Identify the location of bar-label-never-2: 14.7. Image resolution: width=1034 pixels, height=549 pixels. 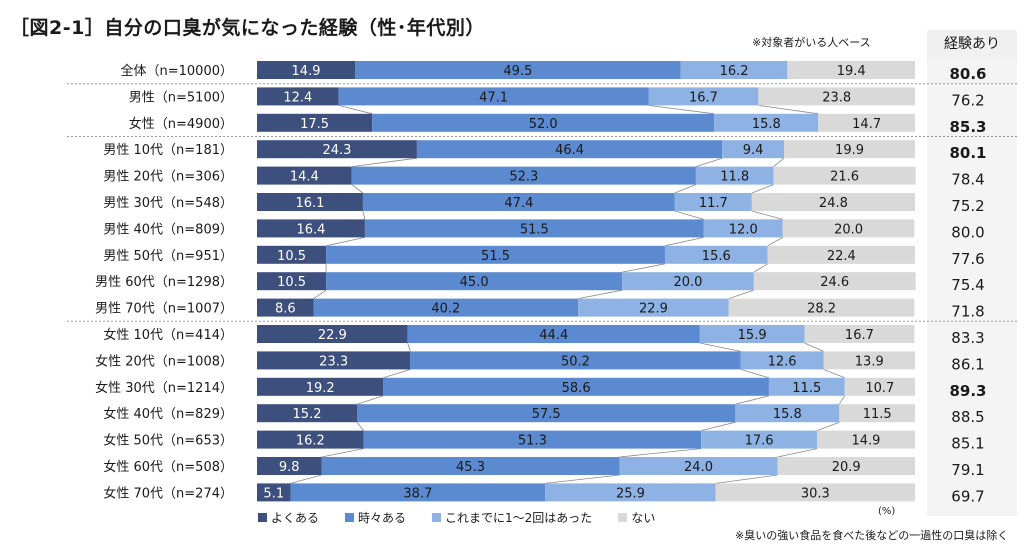
(866, 124).